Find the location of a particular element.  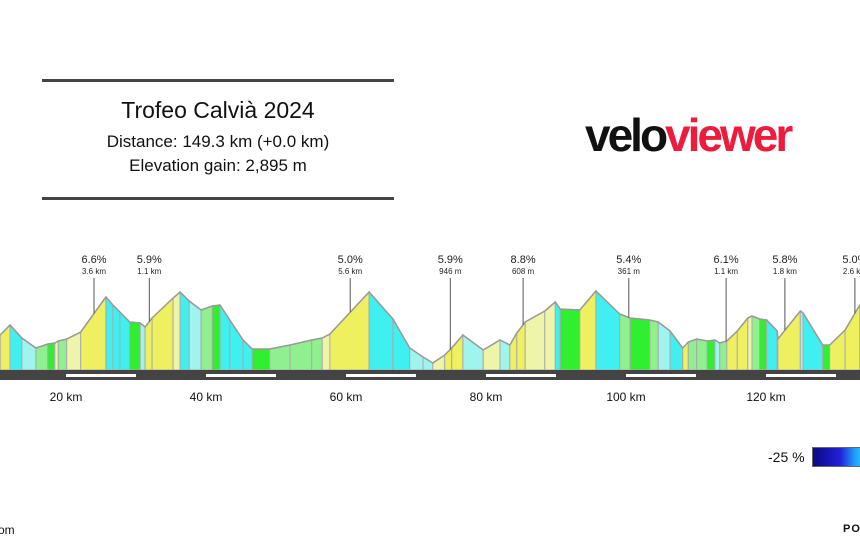

climb-length-label: 5.6 km is located at coordinates (350, 271).